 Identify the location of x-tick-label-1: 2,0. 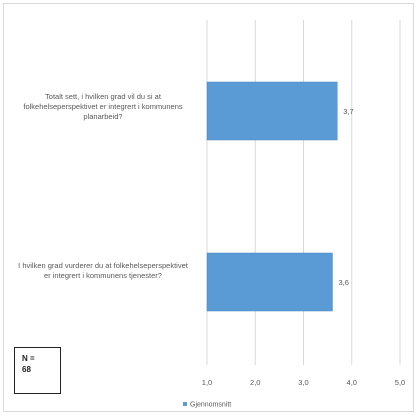
(255, 382).